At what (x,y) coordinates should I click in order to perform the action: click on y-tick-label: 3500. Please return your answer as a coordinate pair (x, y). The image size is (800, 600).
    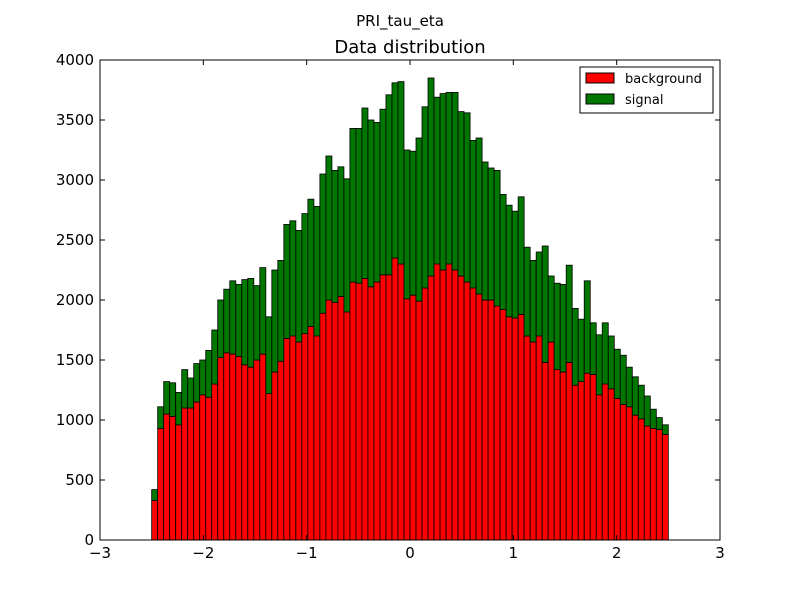
    Looking at the image, I should click on (75, 120).